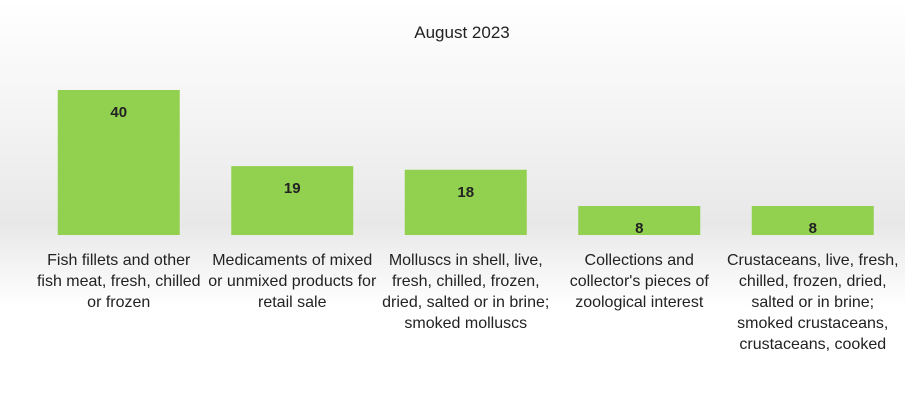 This screenshot has height=409, width=905. Describe the element at coordinates (292, 188) in the screenshot. I see `value-label: 19` at that location.